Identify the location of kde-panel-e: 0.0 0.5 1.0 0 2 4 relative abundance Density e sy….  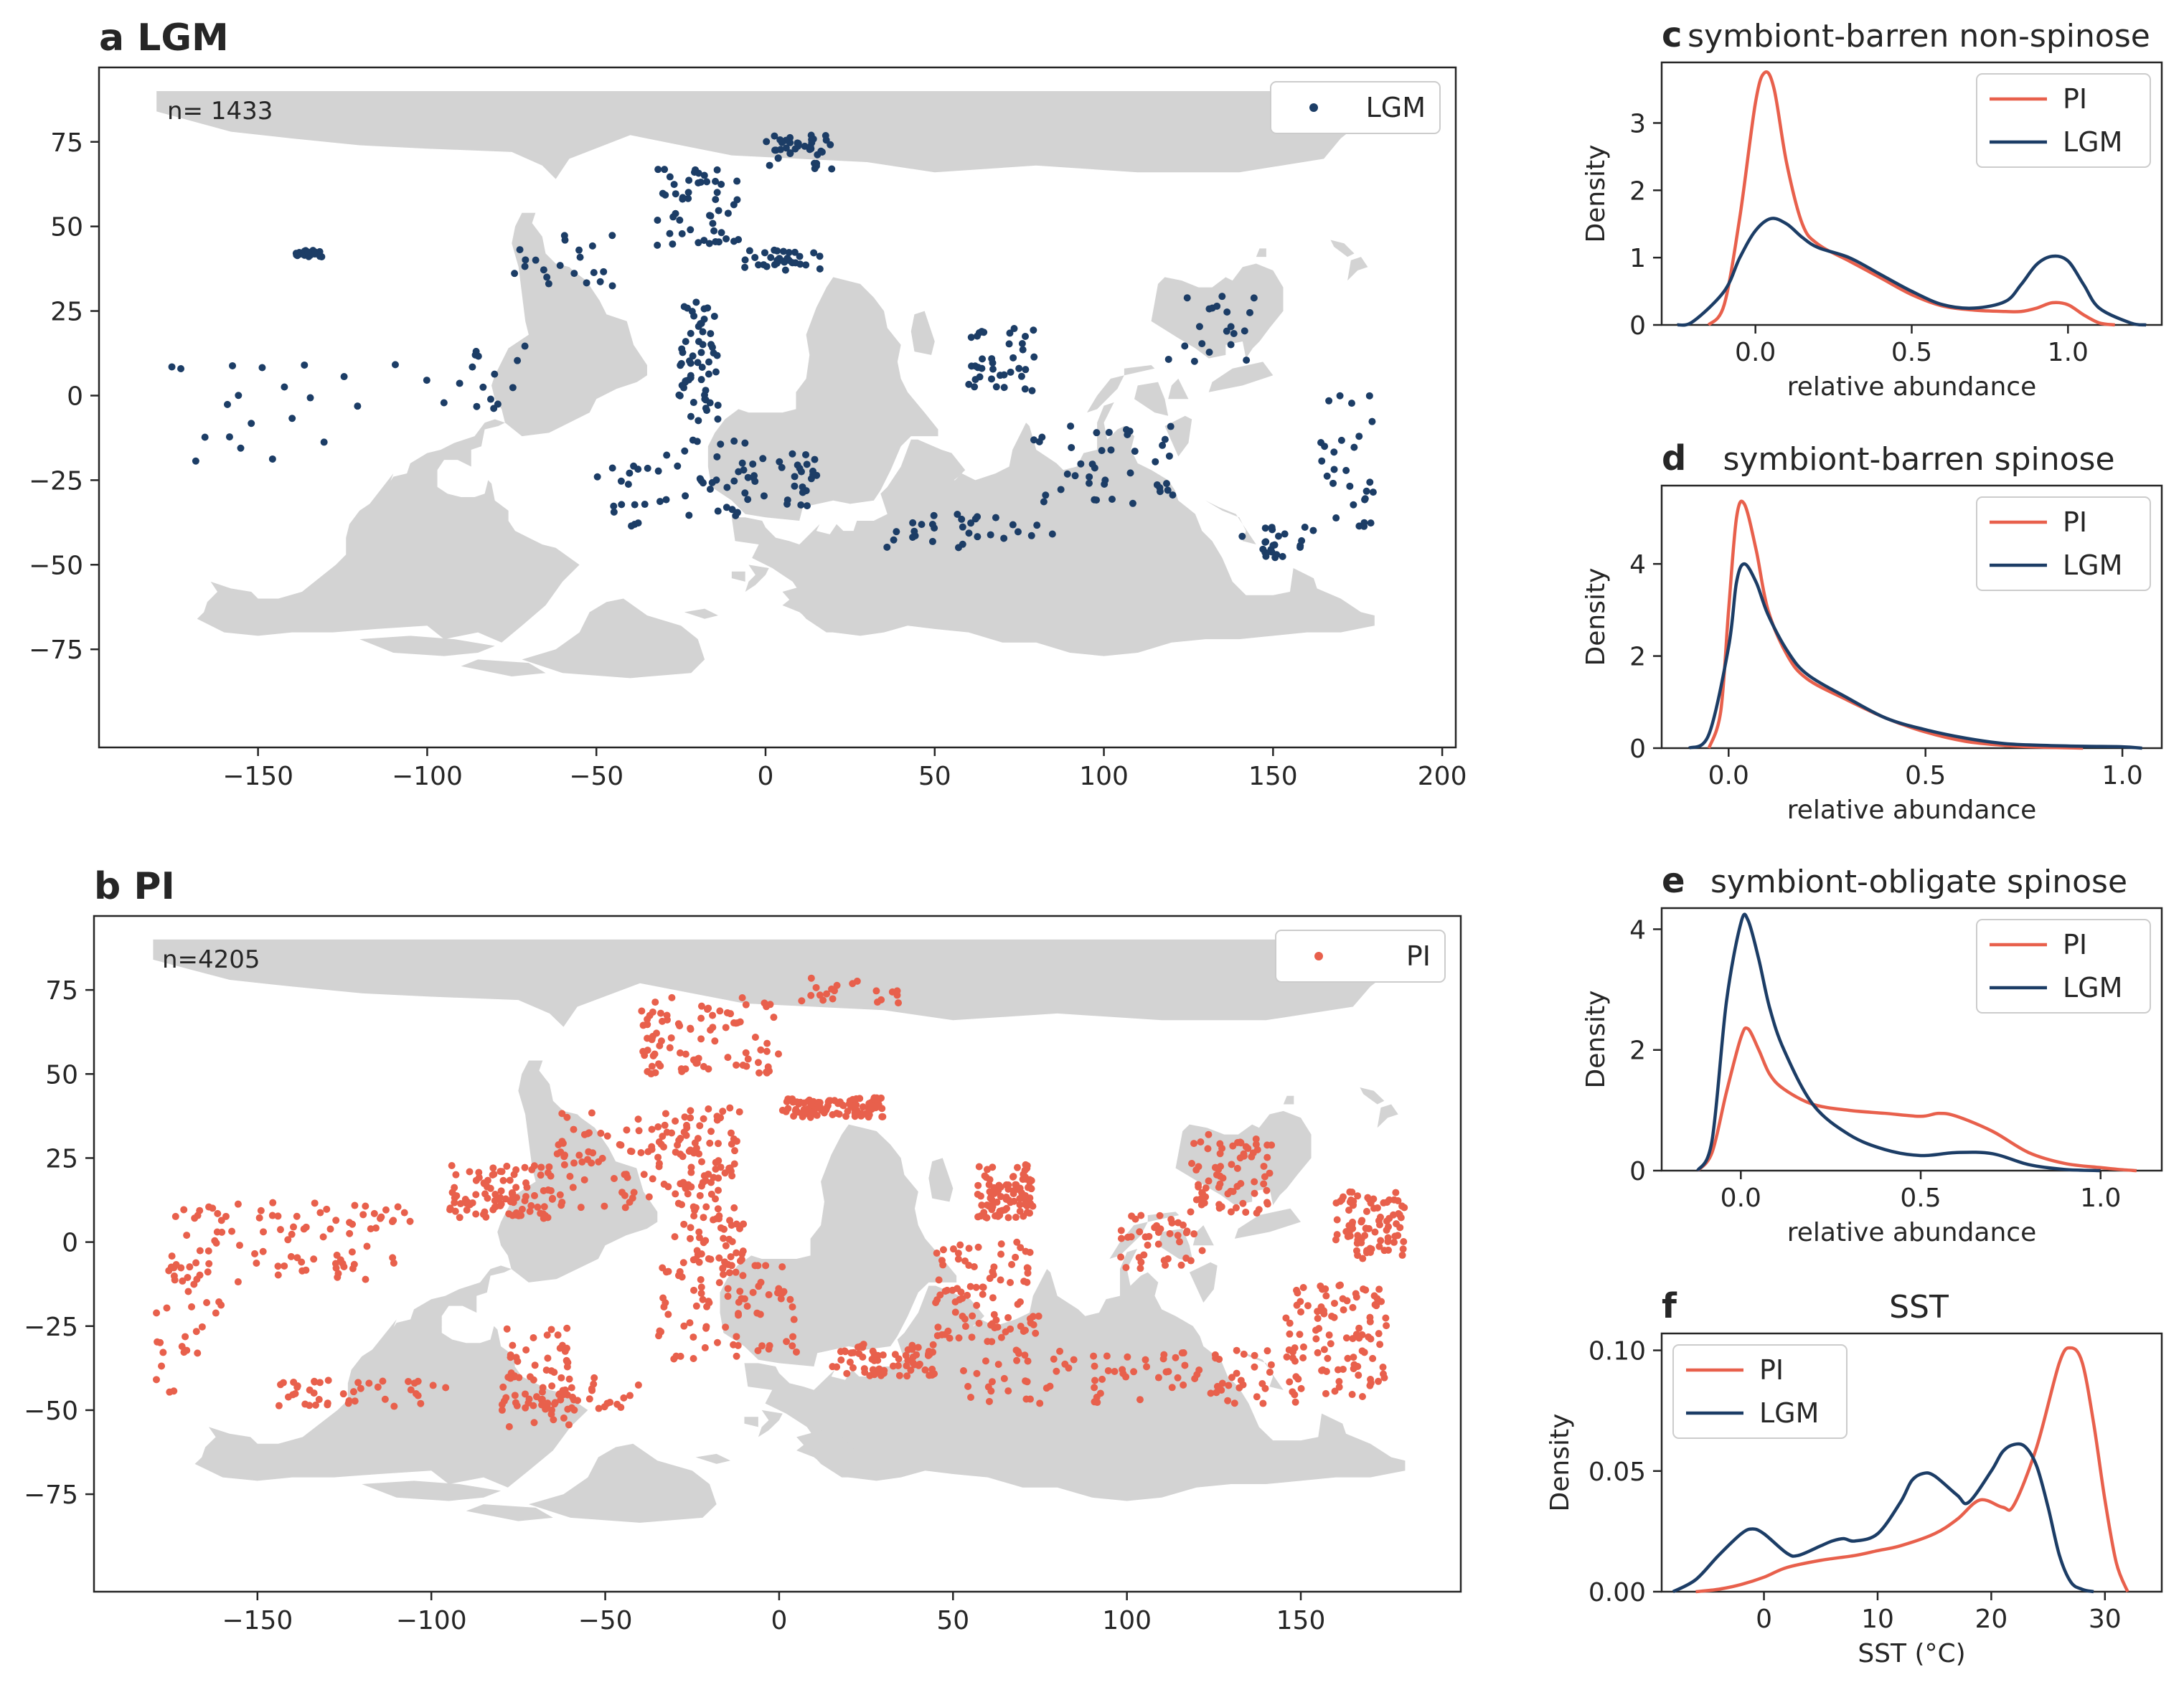
(1872, 1054).